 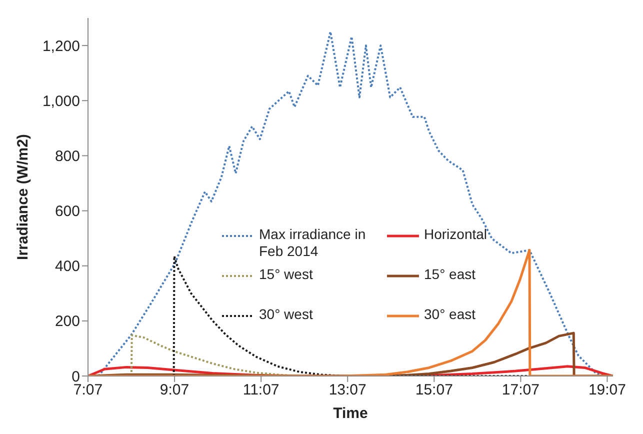 What do you see at coordinates (67, 157) in the screenshot?
I see `y-tick-label: 800` at bounding box center [67, 157].